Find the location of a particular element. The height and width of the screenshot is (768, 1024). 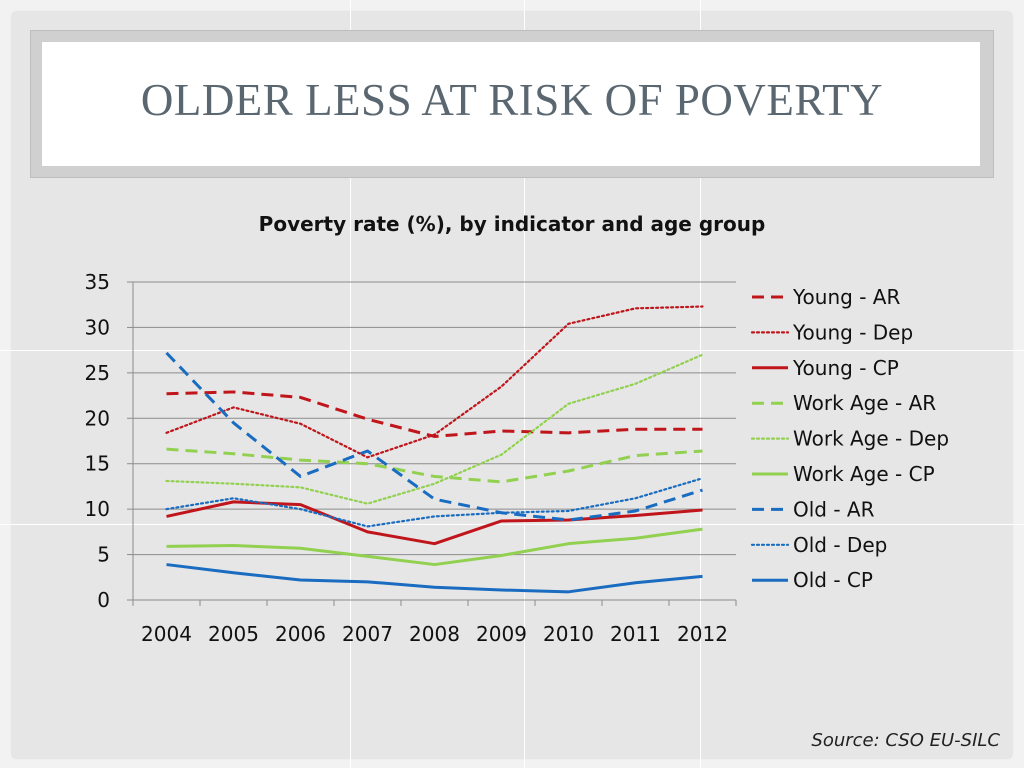

x-tick-label: 2007 is located at coordinates (367, 634).